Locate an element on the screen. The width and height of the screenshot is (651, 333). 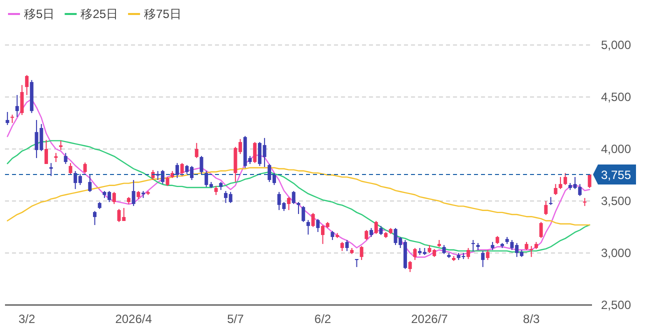
ref-line-label: 3,755 is located at coordinates (616, 175).